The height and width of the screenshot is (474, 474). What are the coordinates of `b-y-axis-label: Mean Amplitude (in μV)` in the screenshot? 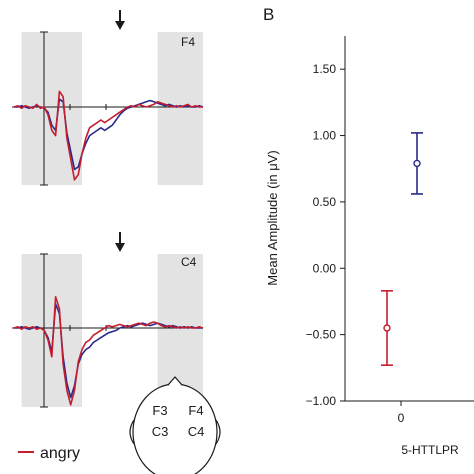 It's located at (272, 217).